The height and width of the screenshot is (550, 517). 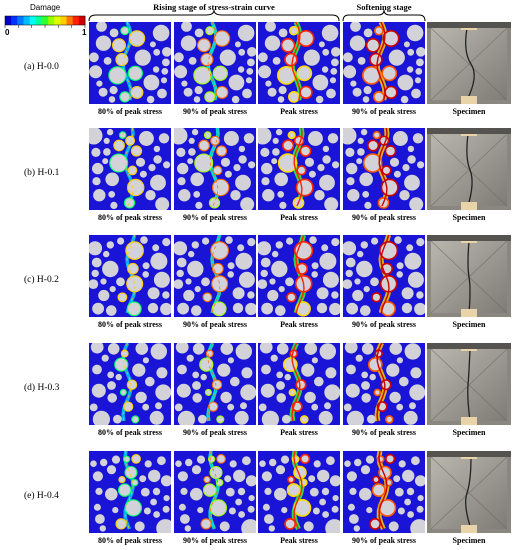 I want to click on rising-stage-brace, so click(x=214, y=16).